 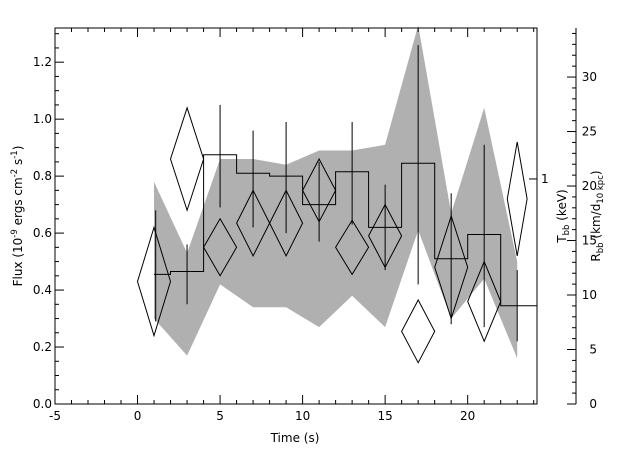 I want to click on flux-tick-label: 0.0, so click(x=42, y=404).